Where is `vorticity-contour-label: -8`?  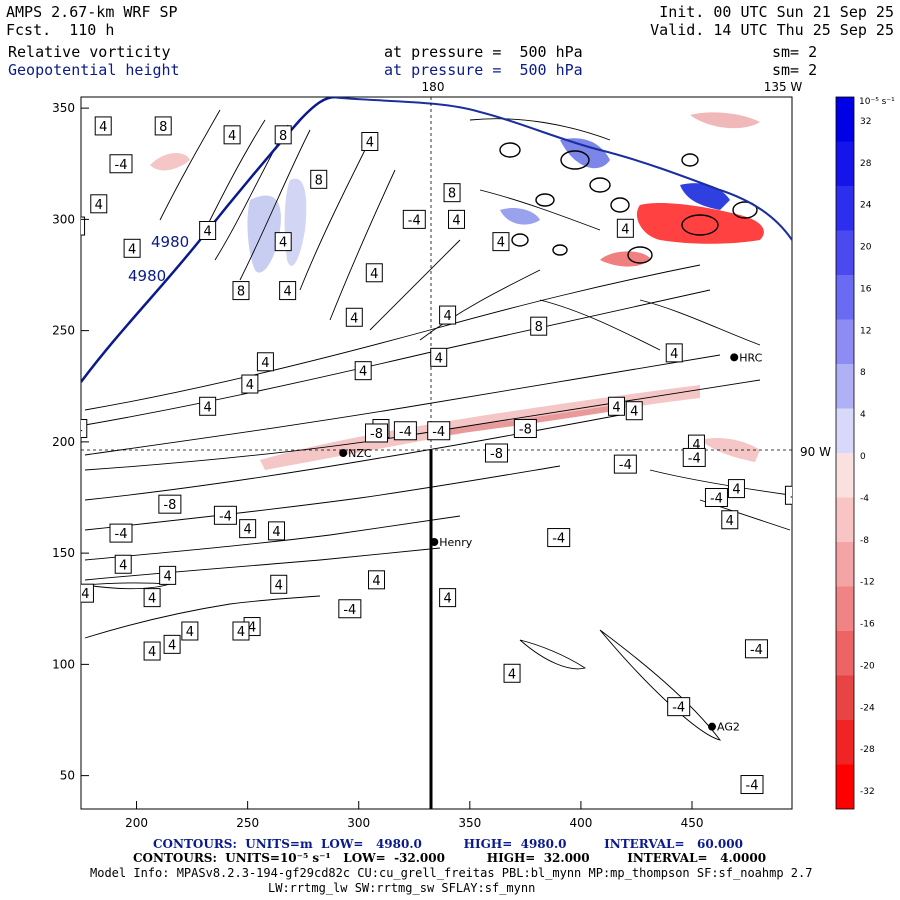 vorticity-contour-label: -8 is located at coordinates (170, 504).